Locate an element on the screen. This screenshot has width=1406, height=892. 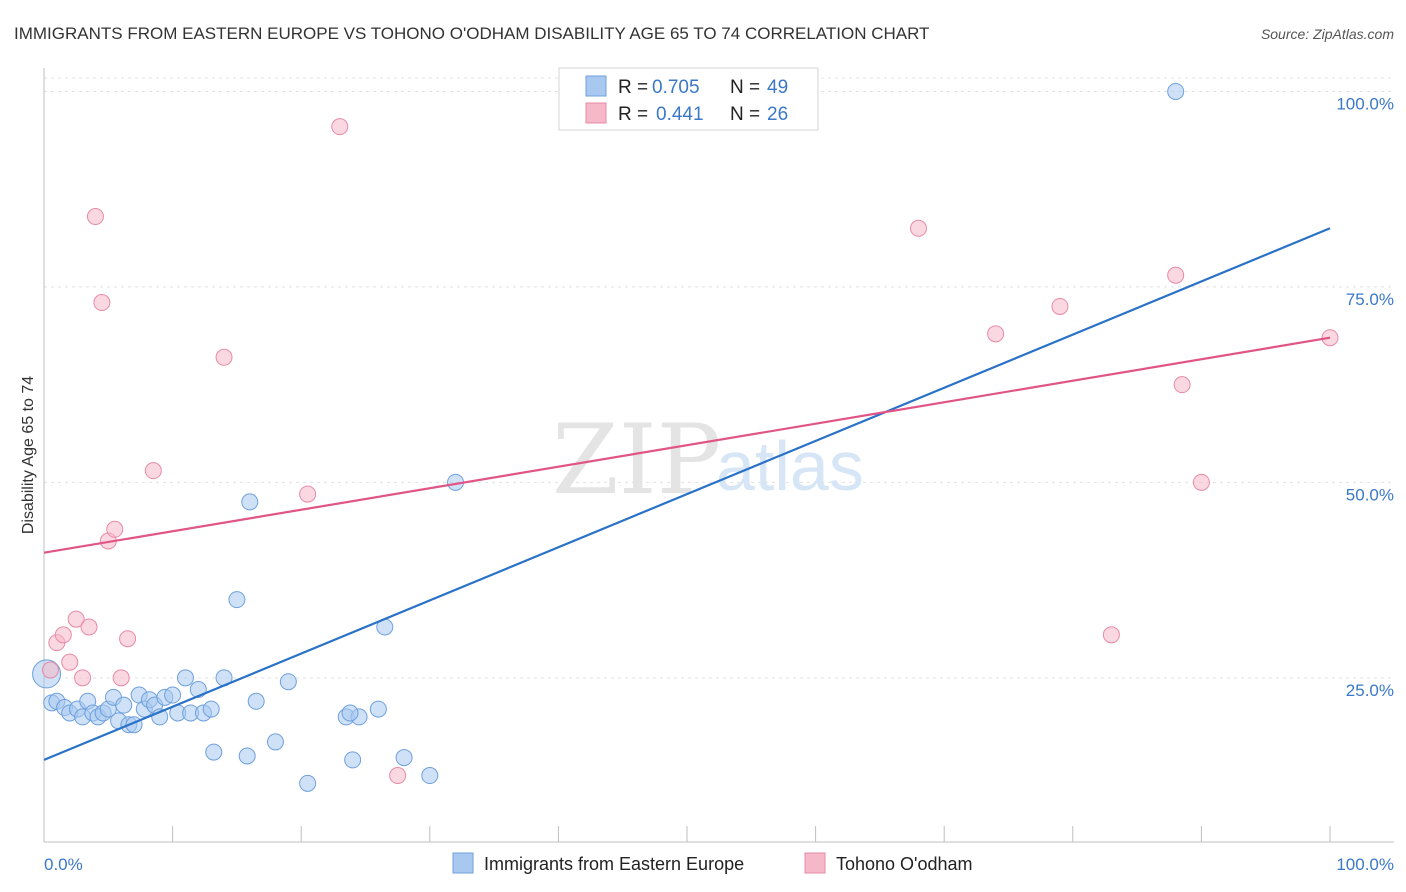
y-axis-label: Disability Age 65 to 74 is located at coordinates (28, 455).